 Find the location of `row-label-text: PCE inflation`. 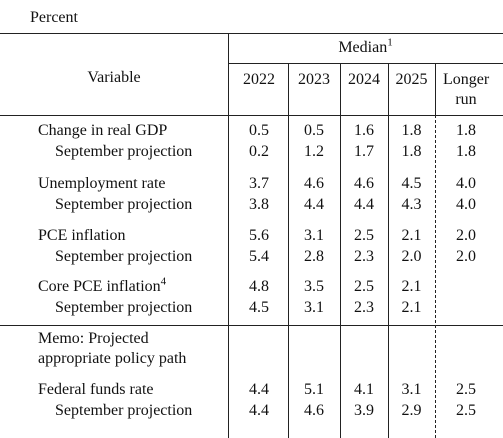

row-label-text: PCE inflation is located at coordinates (82, 235).